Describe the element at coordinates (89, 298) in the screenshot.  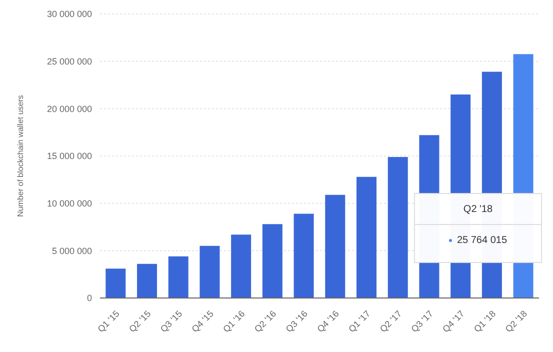
I see `y-tick-label: 0` at that location.